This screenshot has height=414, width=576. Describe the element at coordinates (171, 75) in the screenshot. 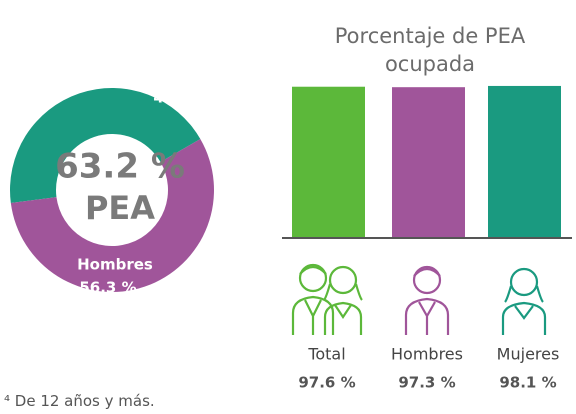

I see `slice-label: Mujeres` at that location.